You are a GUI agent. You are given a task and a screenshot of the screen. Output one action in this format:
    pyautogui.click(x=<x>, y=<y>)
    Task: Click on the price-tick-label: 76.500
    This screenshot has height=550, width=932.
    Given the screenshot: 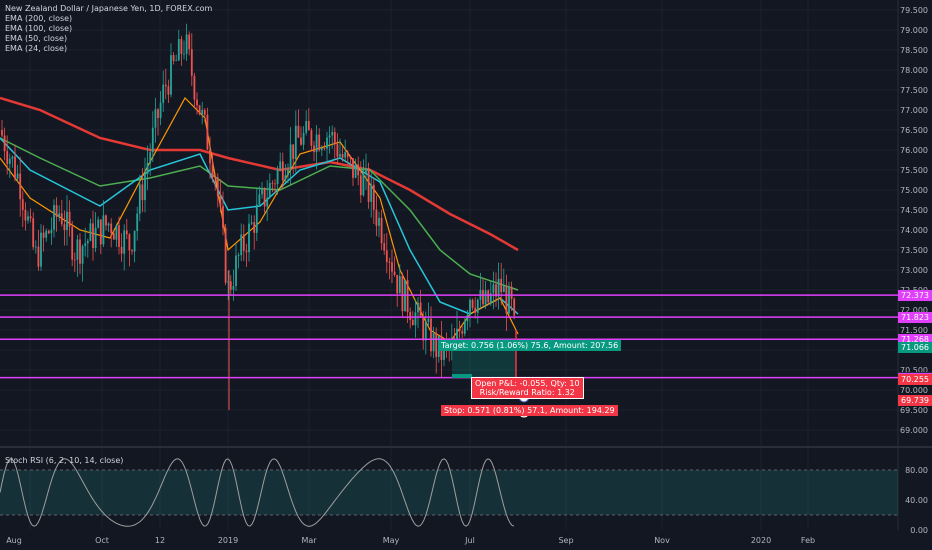 What is the action you would take?
    pyautogui.click(x=914, y=130)
    